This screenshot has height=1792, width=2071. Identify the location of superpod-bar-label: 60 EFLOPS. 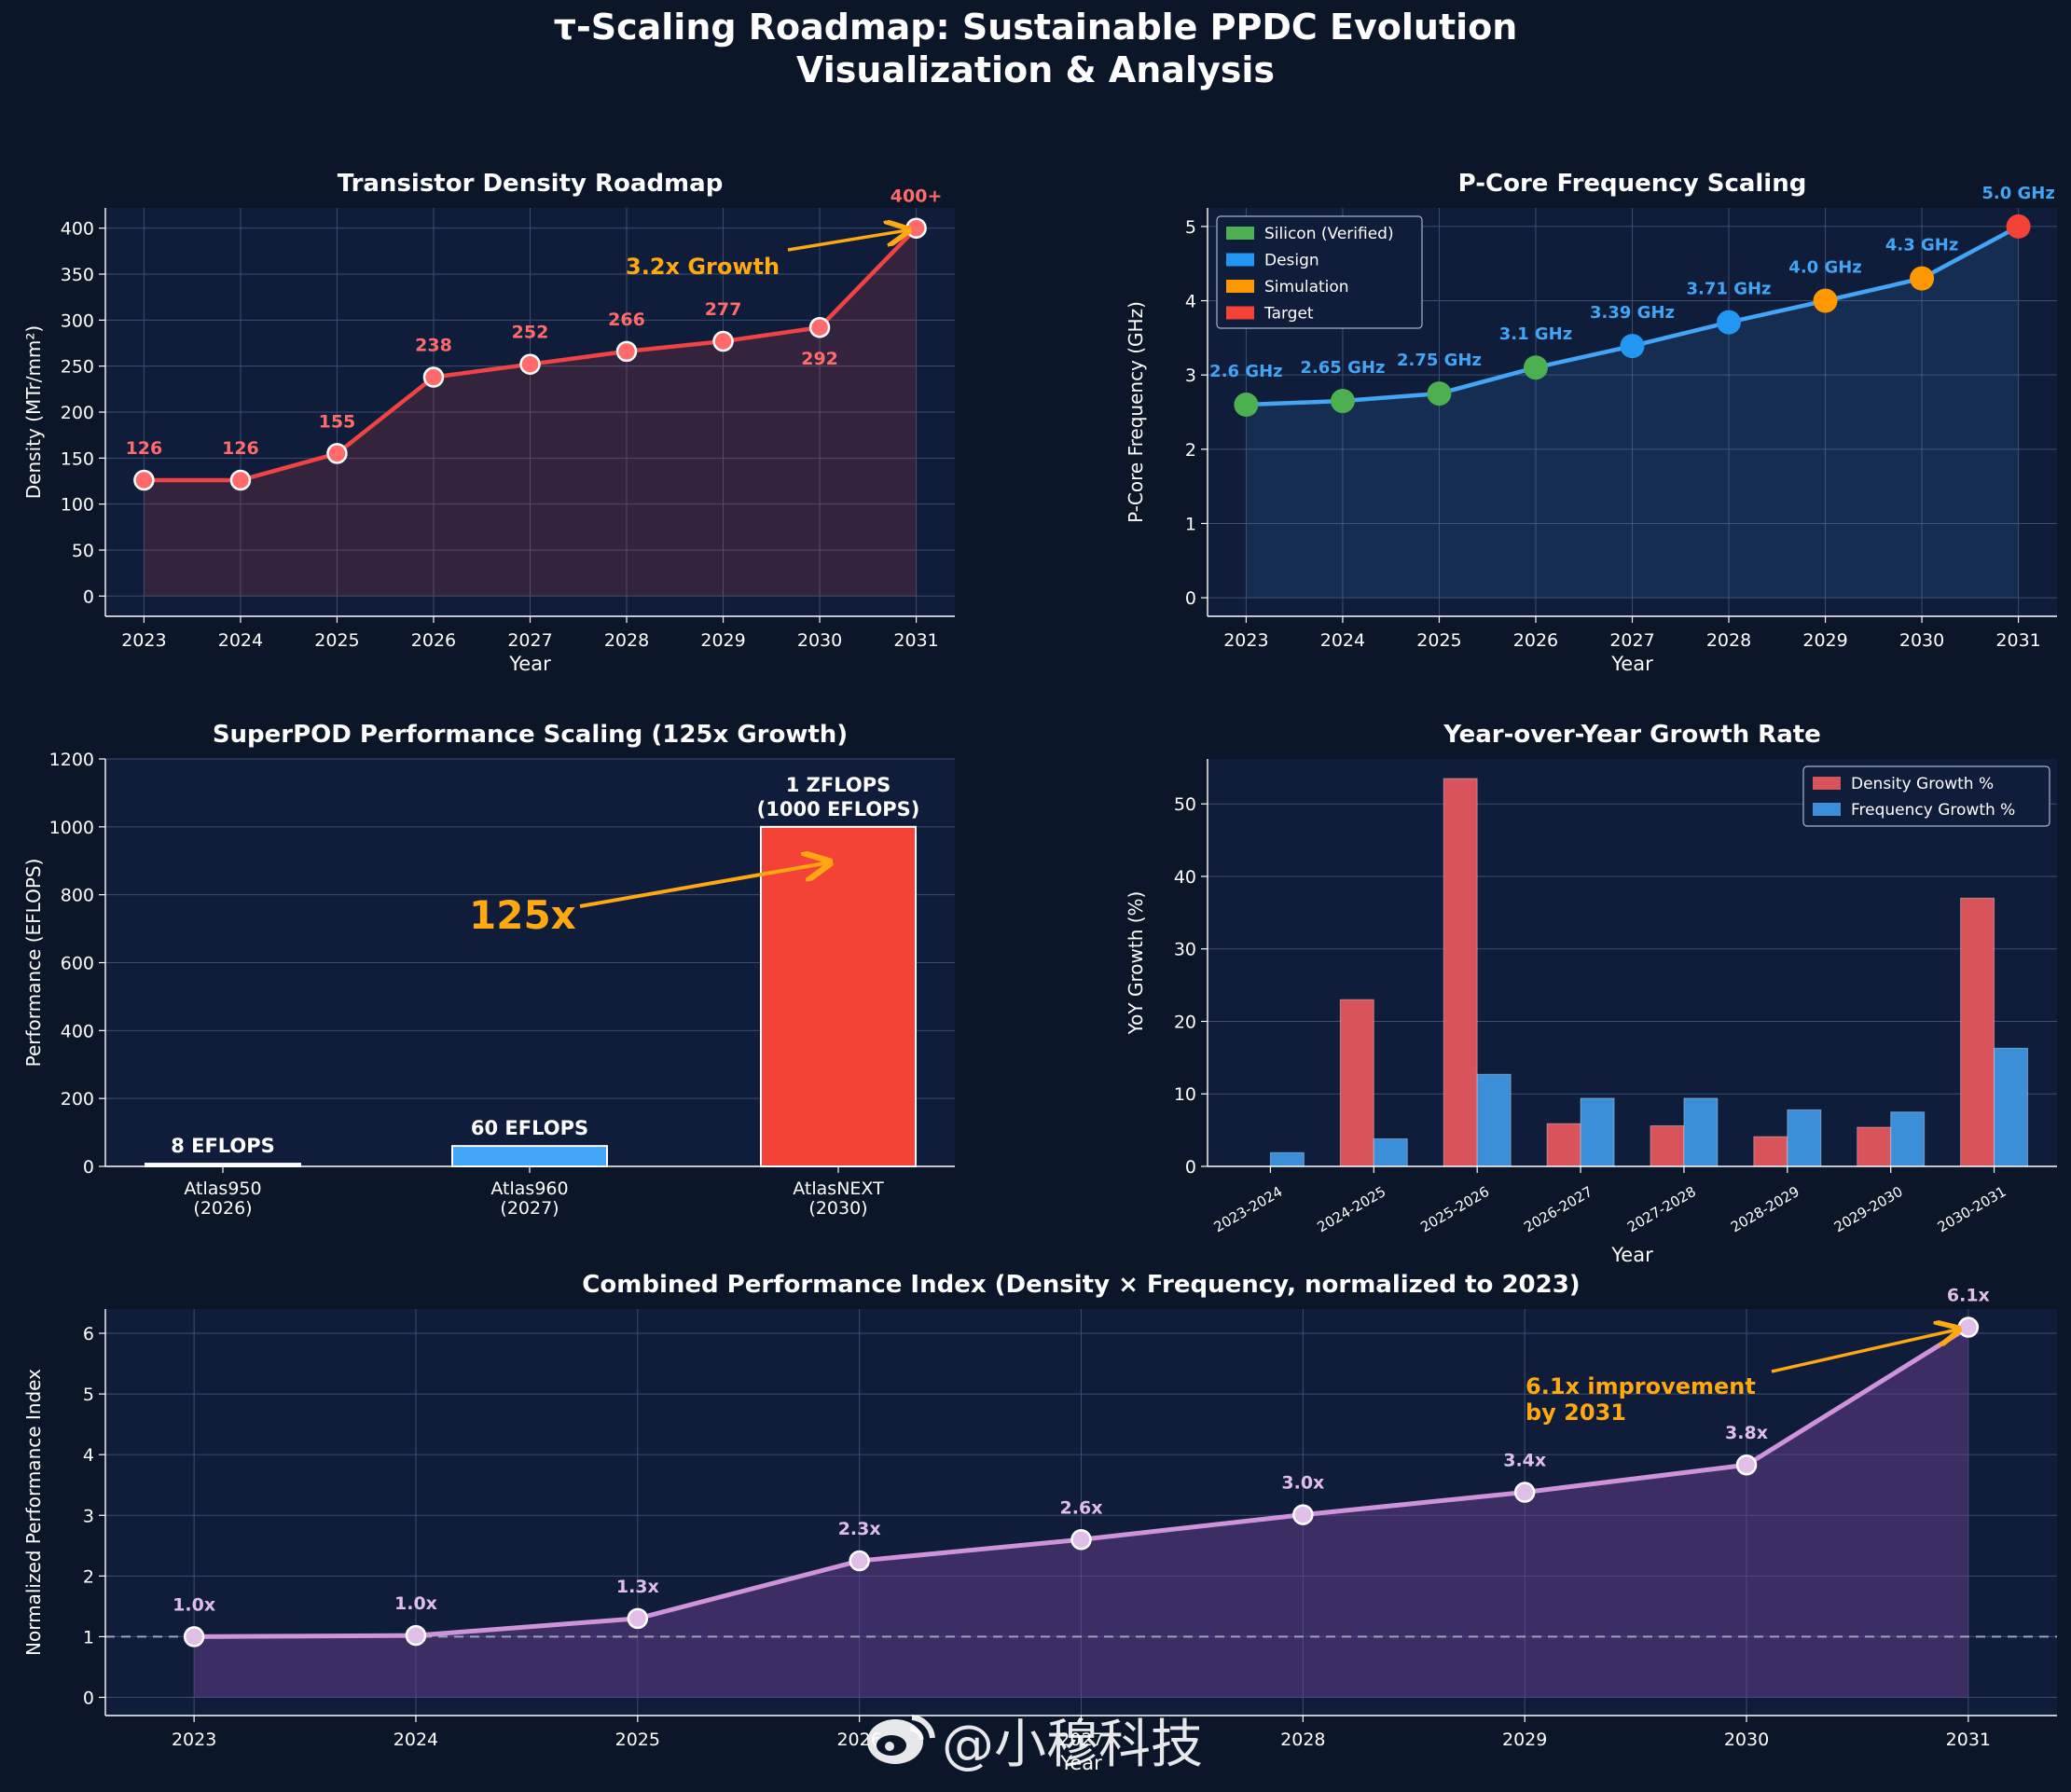
(529, 1128).